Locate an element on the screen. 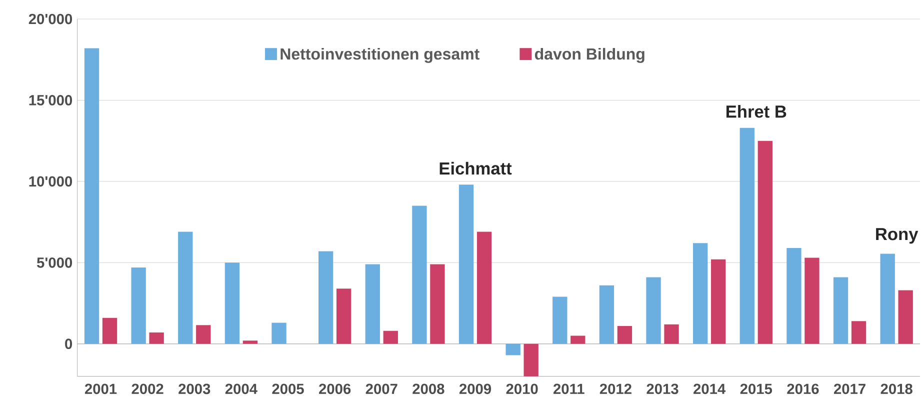  x-tick-label: 2014 is located at coordinates (710, 389).